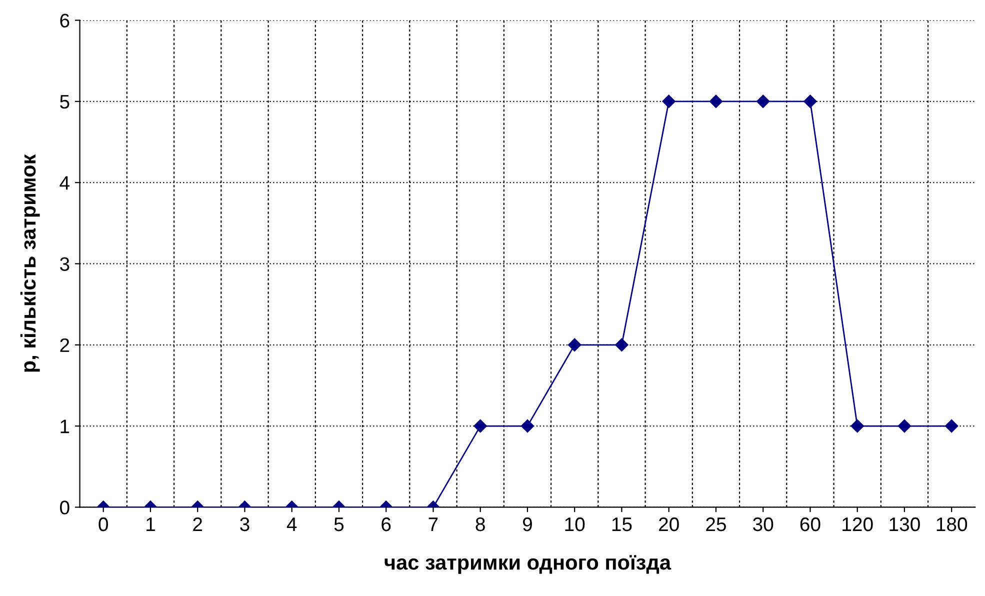 The image size is (985, 596). What do you see at coordinates (291, 525) in the screenshot?
I see `x-tick-label: 4` at bounding box center [291, 525].